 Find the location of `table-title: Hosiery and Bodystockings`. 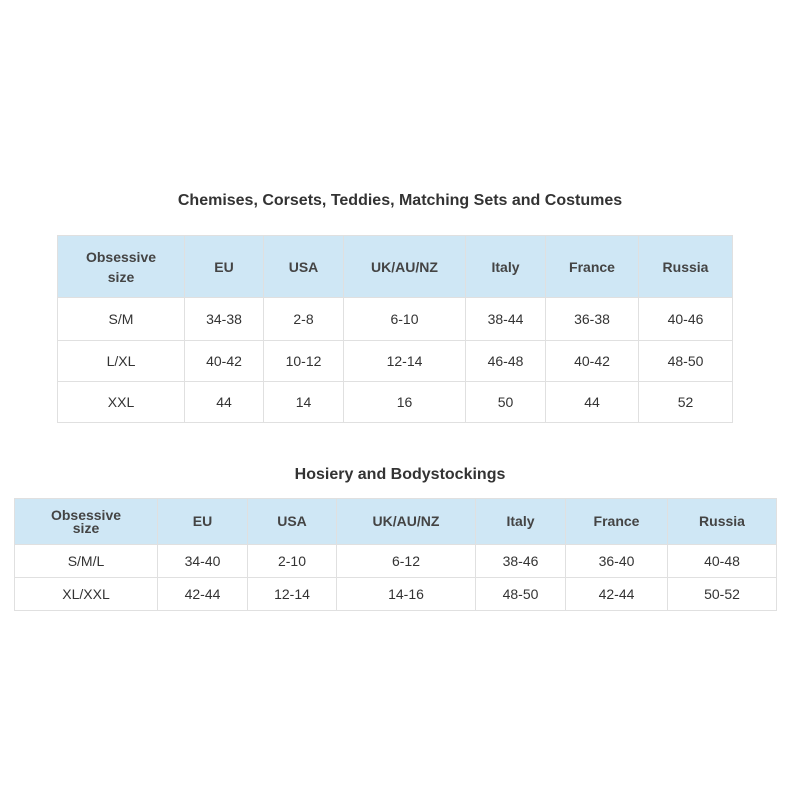

table-title: Hosiery and Bodystockings is located at coordinates (400, 474).